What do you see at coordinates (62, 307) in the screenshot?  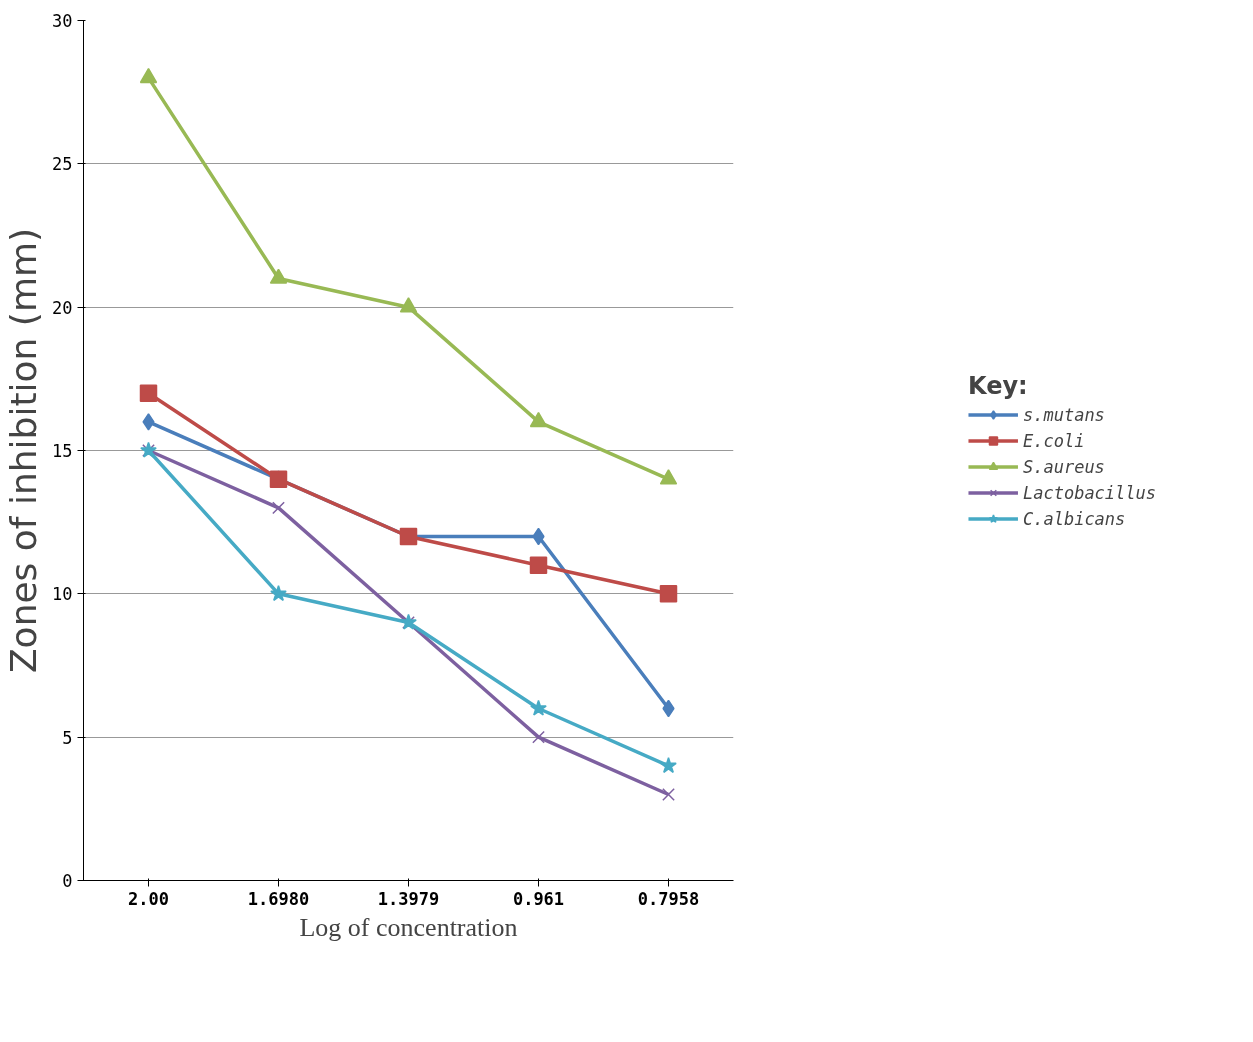 I see `y-tick-label: 20` at bounding box center [62, 307].